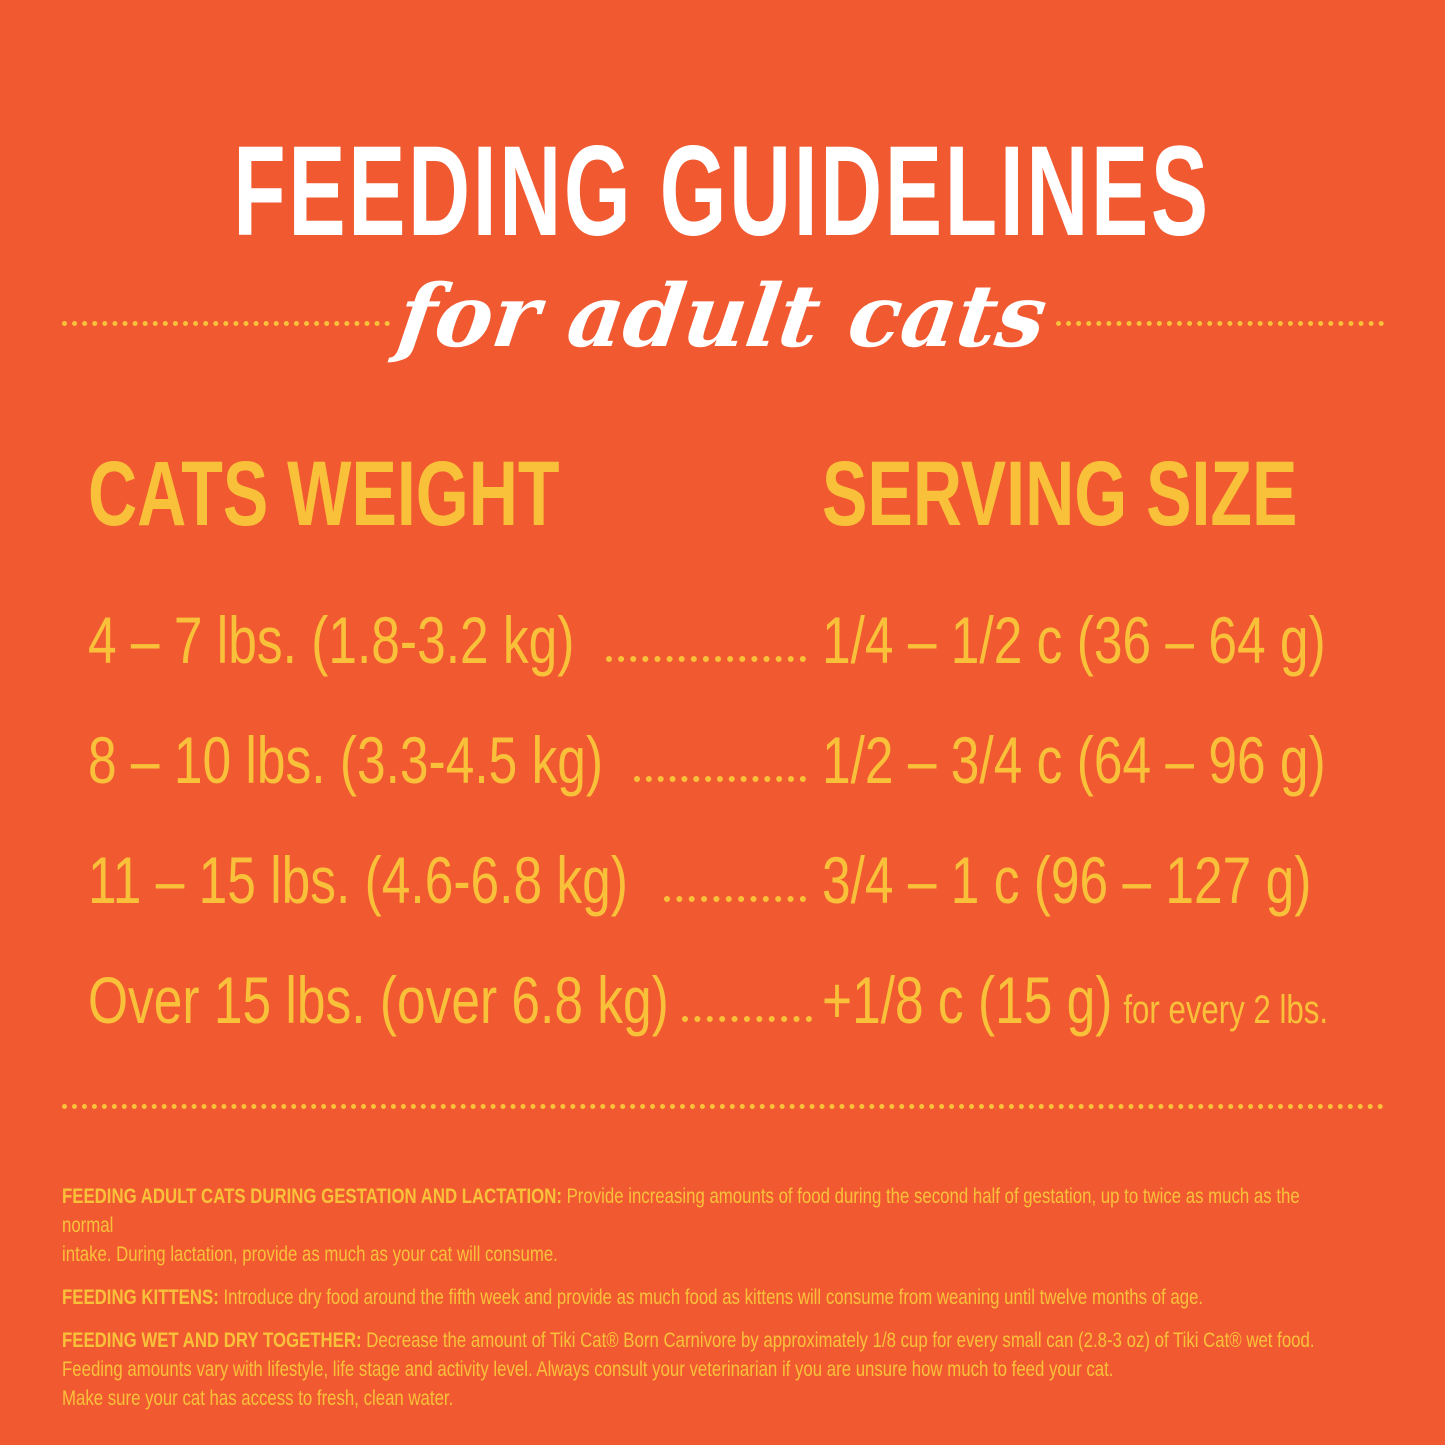 The width and height of the screenshot is (1445, 1445). What do you see at coordinates (1060, 494) in the screenshot?
I see `header-serving-text: SERVING SIZE` at bounding box center [1060, 494].